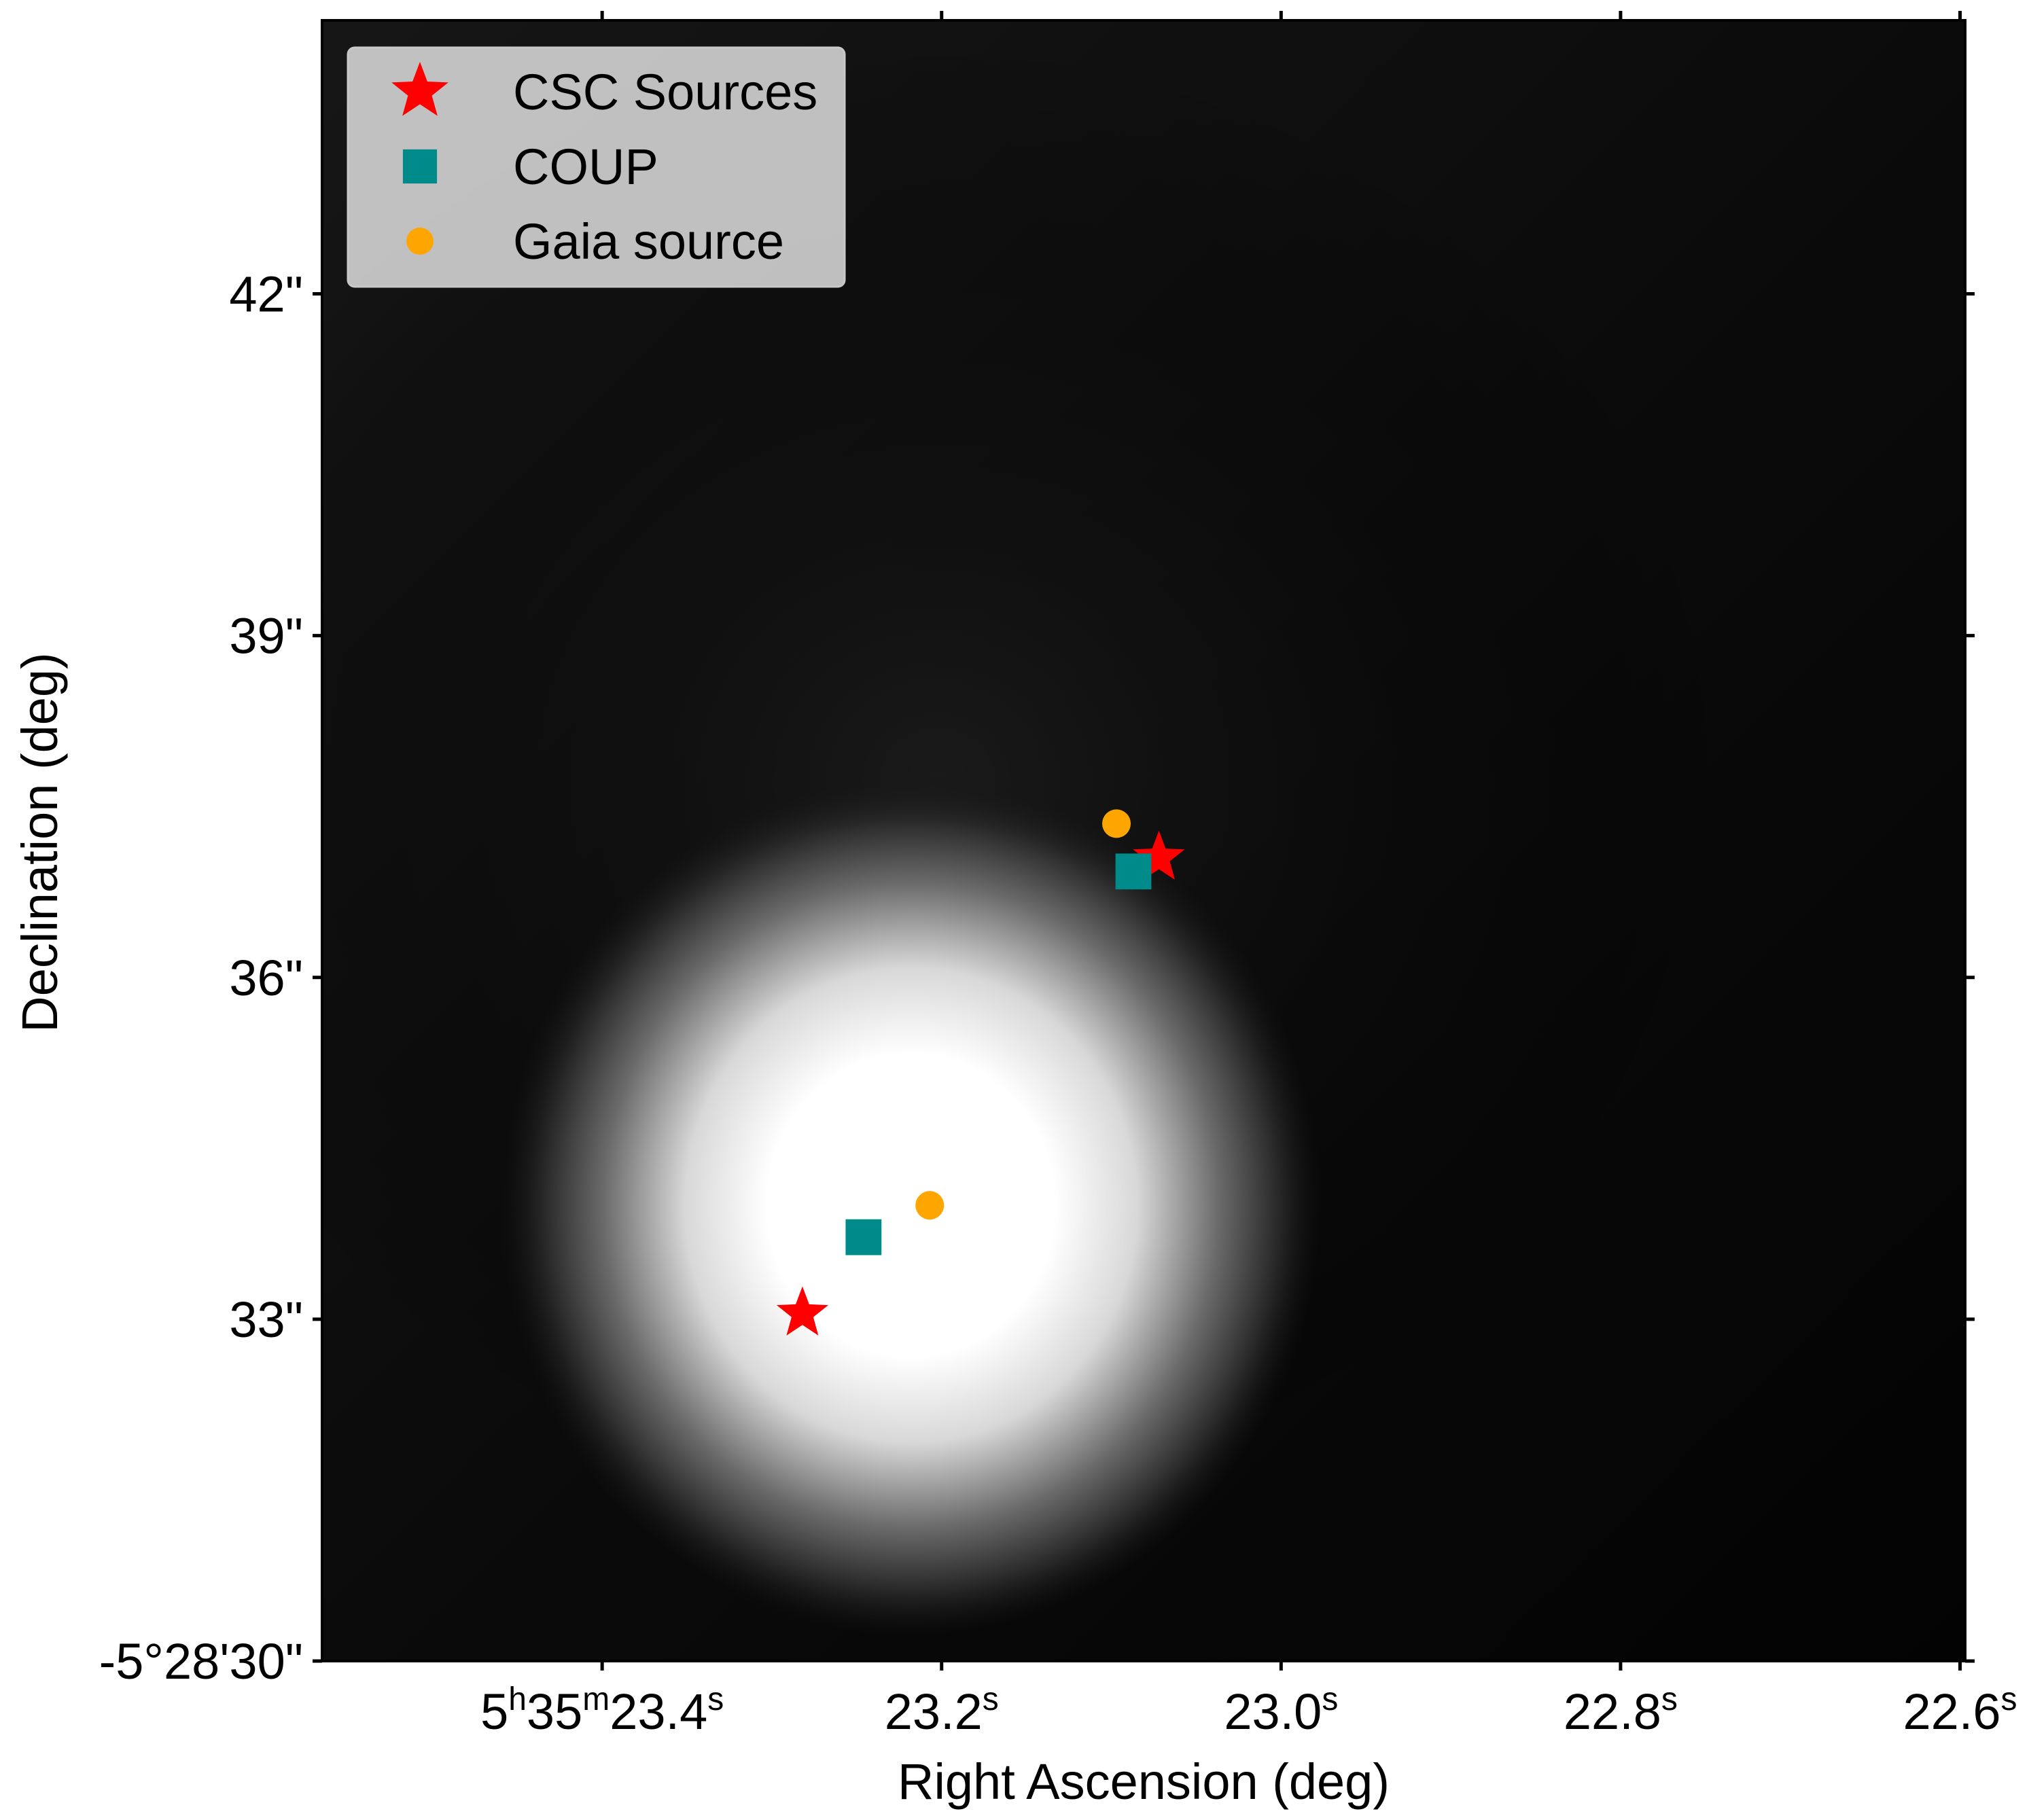 The image size is (2029, 1820). I want to click on x-tick-label: 5h35m23.4s, so click(602, 1711).